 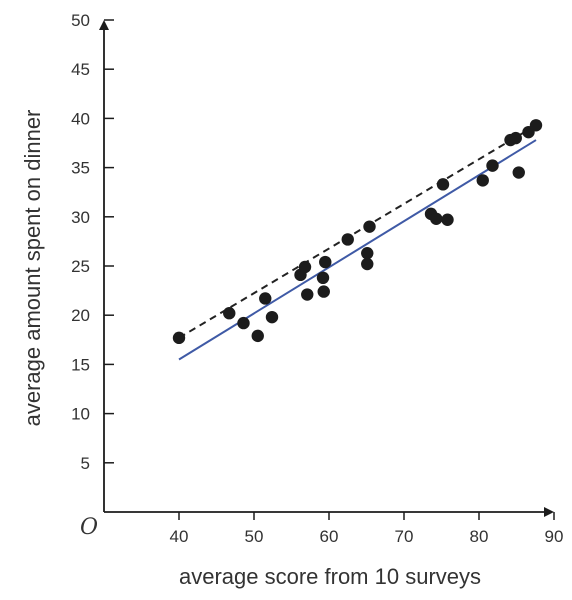 I want to click on y-tick-label: 5, so click(x=85, y=463).